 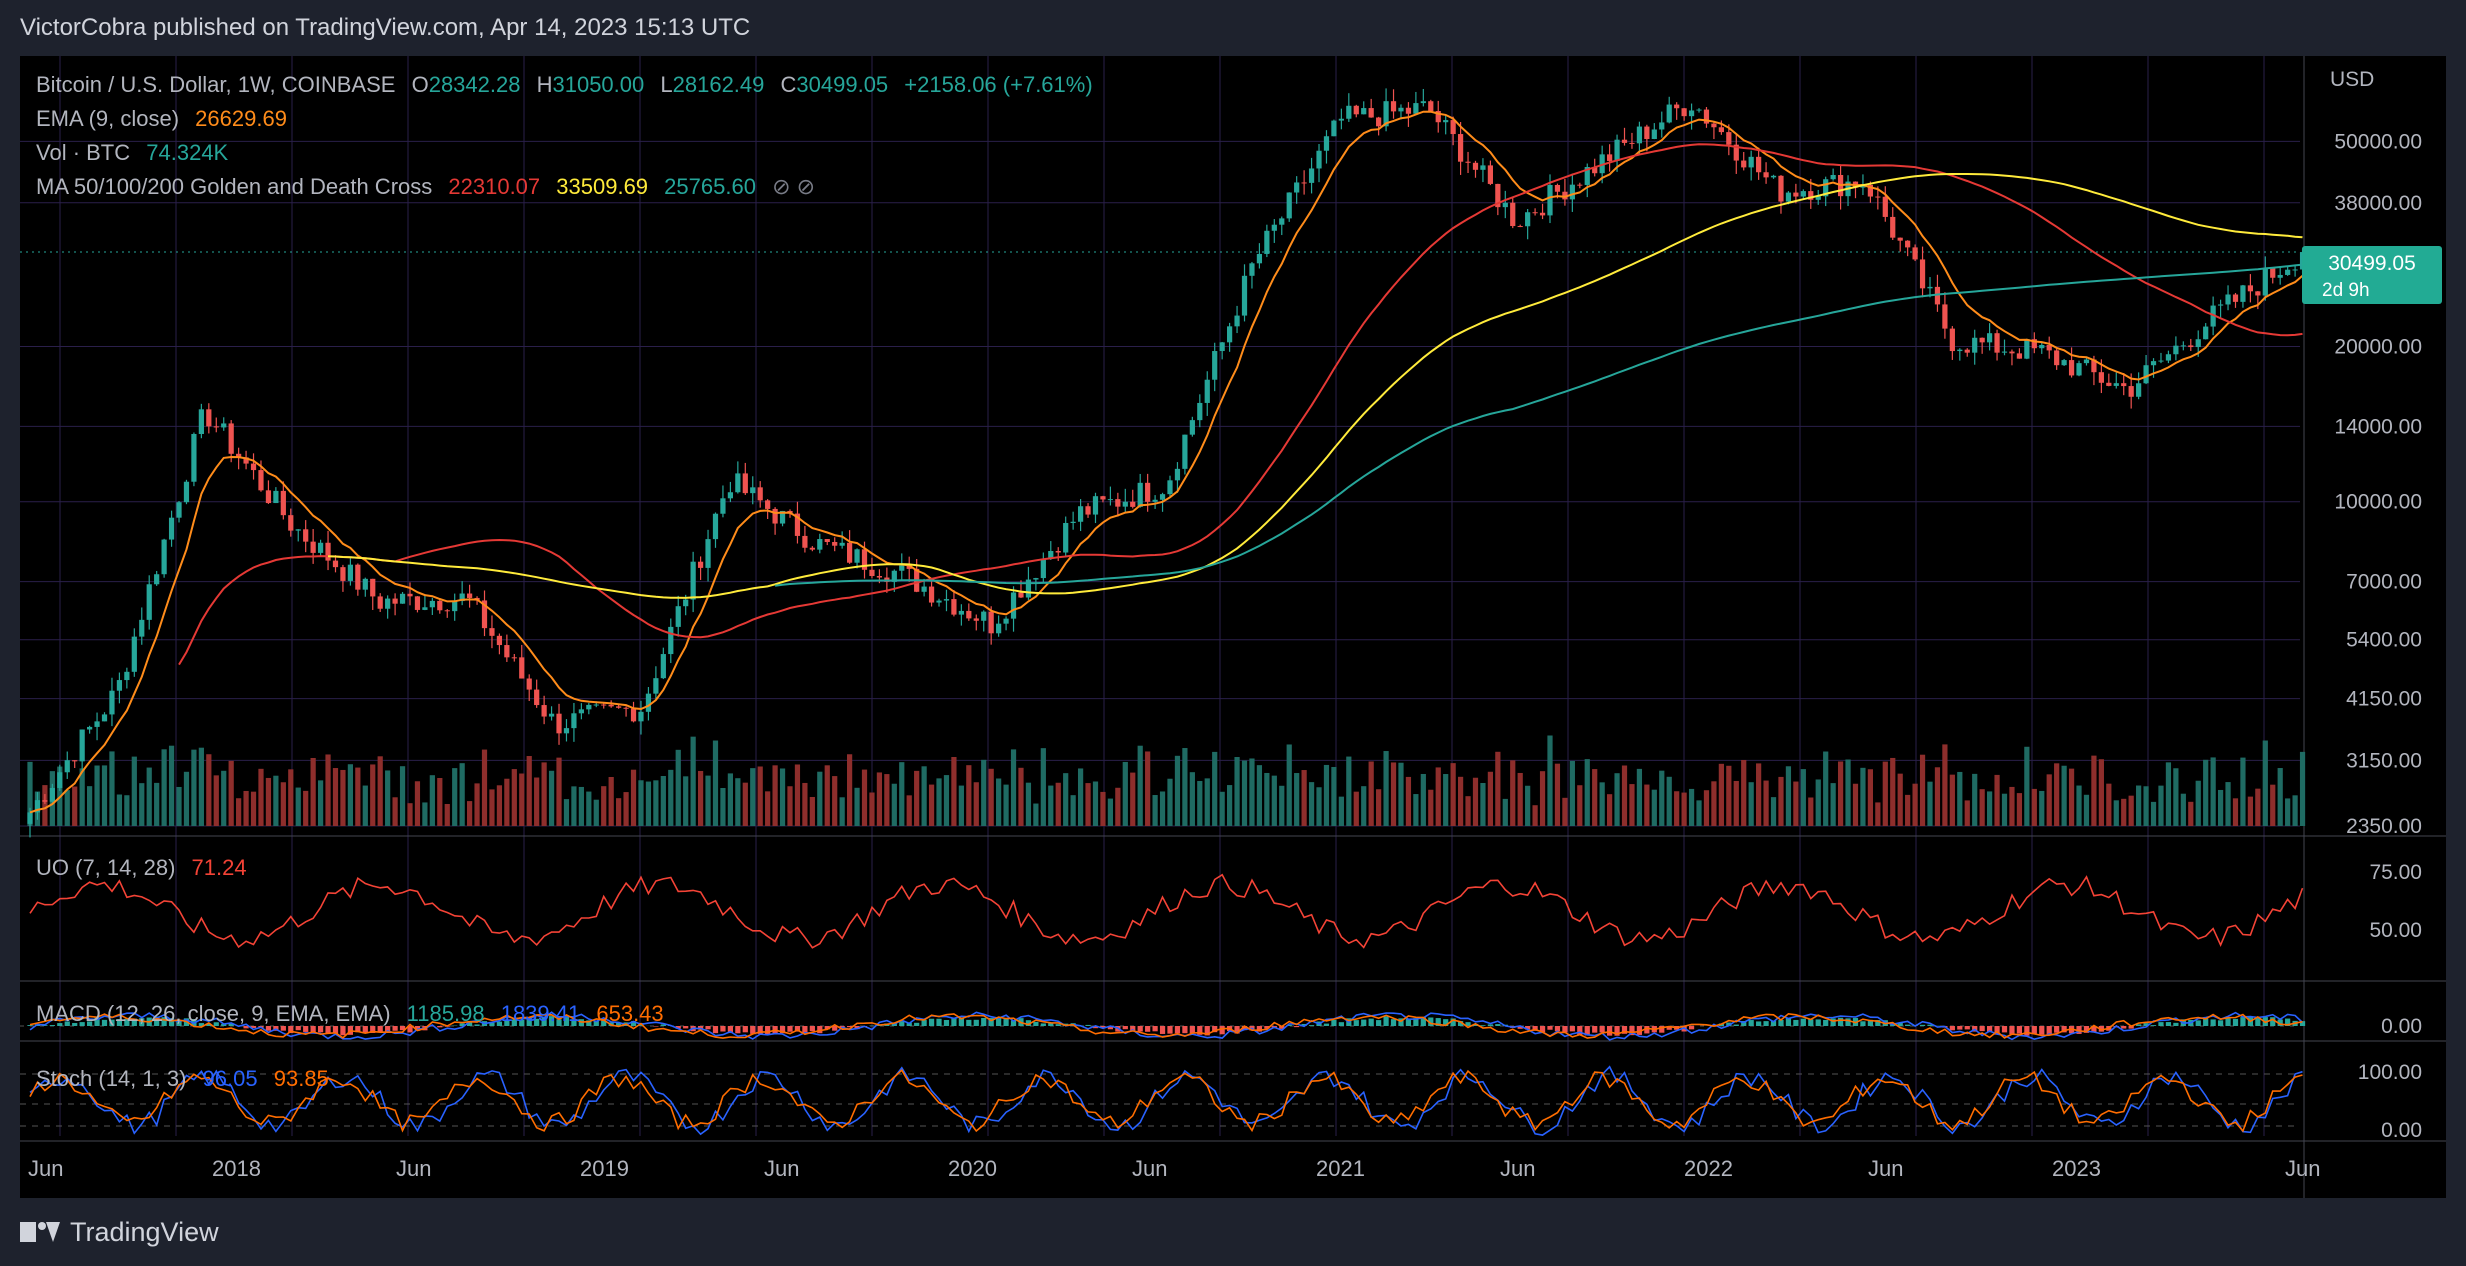 I want to click on legend-ma200-value: 25765.60, so click(x=710, y=186).